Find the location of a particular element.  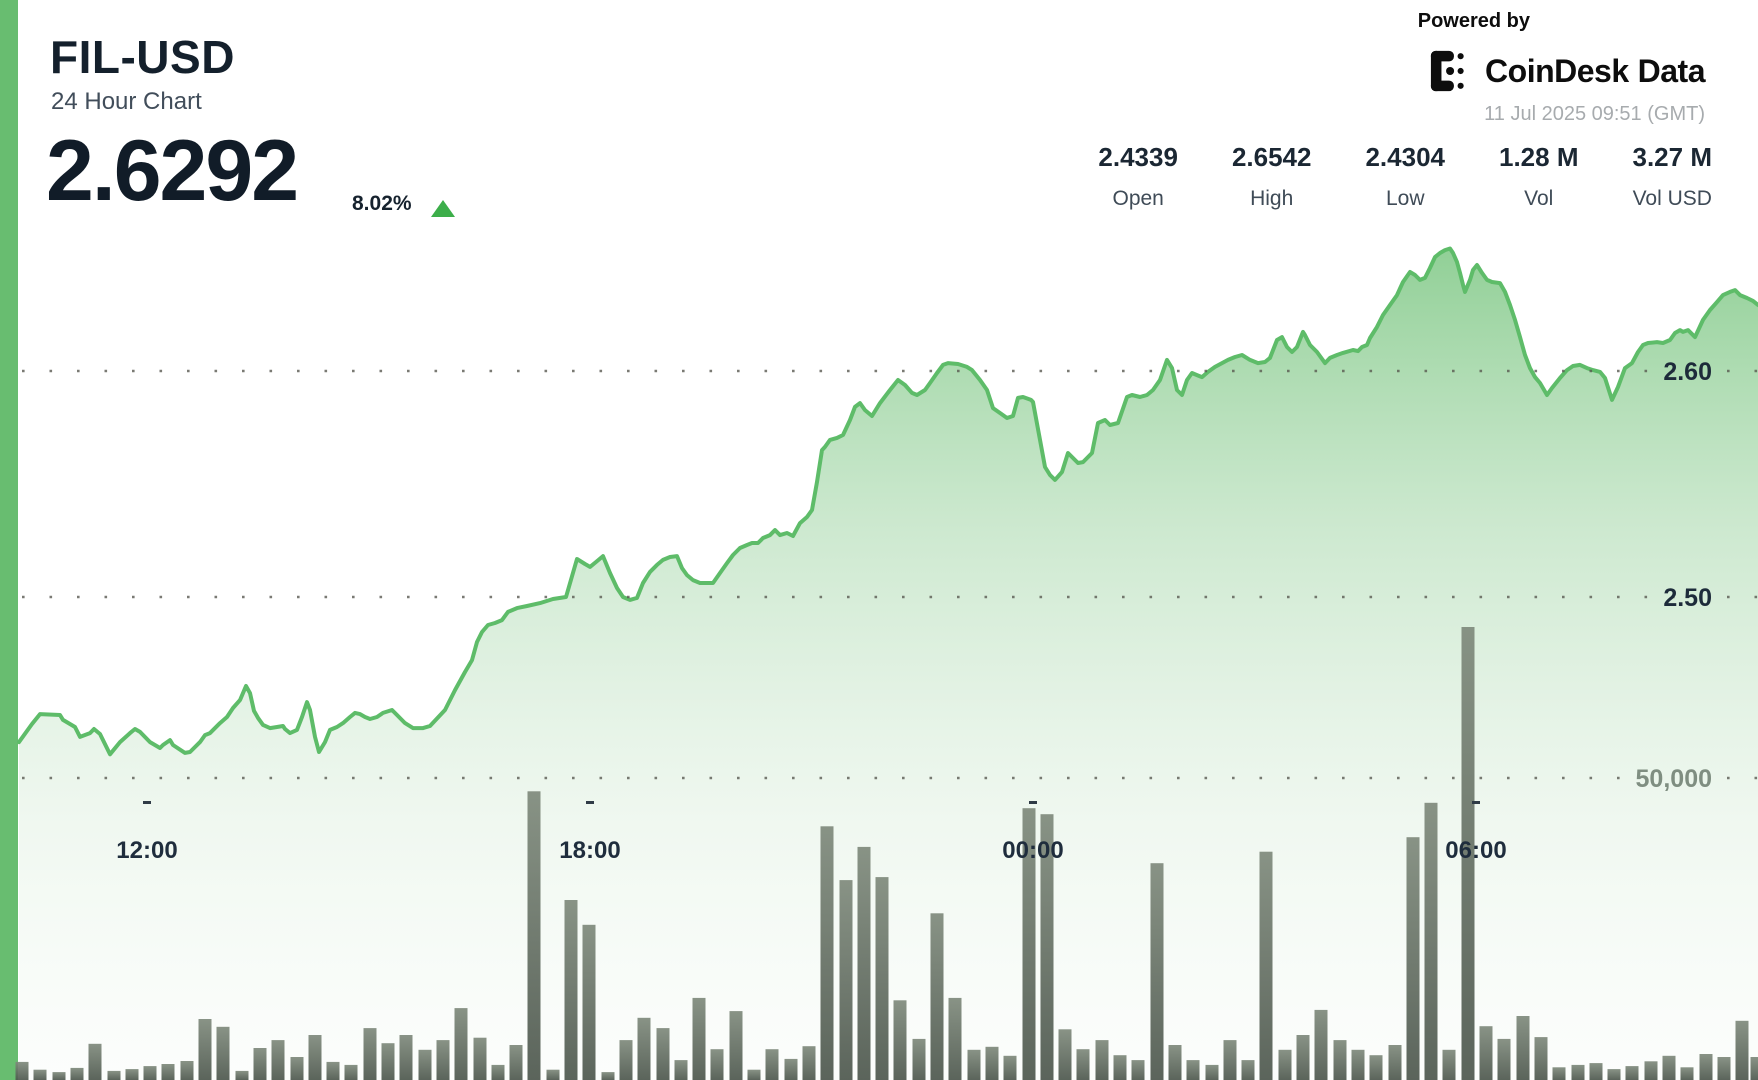

x-axis-label: 00:00 is located at coordinates (1032, 850).